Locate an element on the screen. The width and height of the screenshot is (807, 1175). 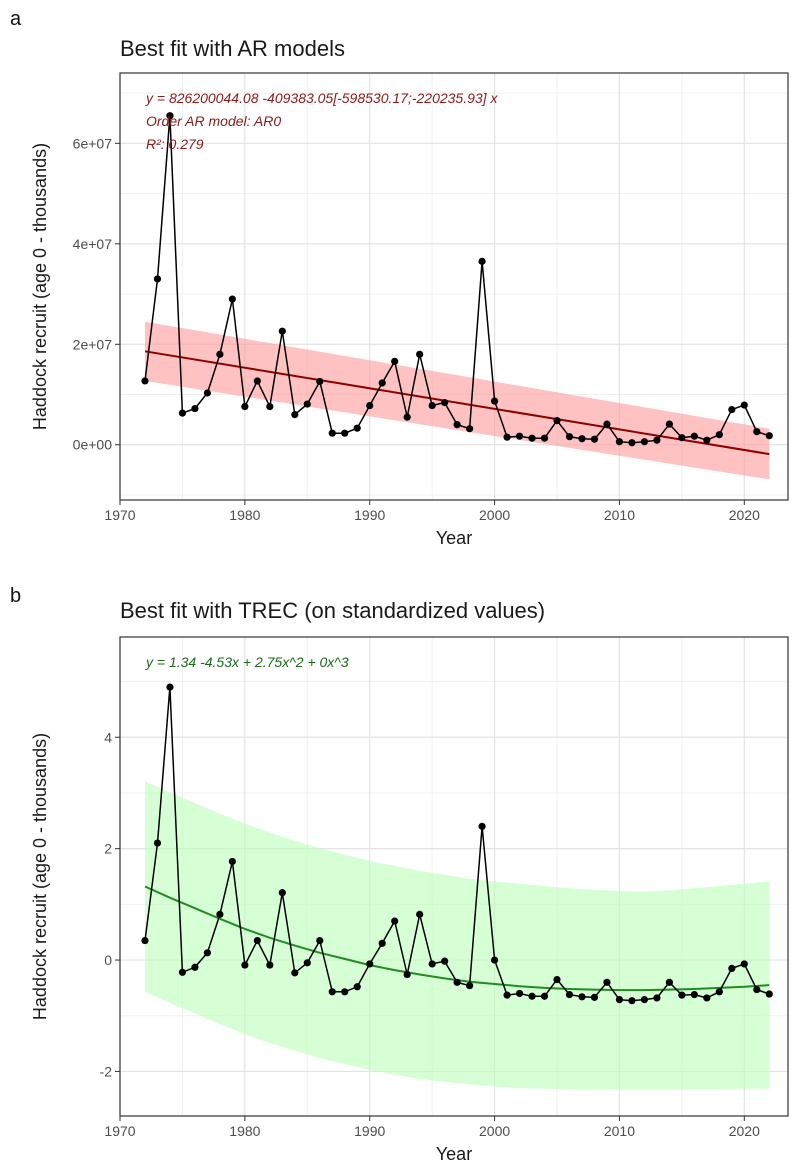
fit-line is located at coordinates (457, 403).